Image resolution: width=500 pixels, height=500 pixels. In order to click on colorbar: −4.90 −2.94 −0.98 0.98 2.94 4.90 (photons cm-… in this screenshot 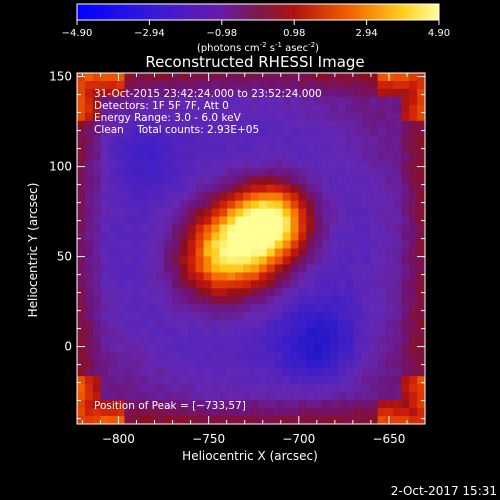, I will do `click(256, 28)`.